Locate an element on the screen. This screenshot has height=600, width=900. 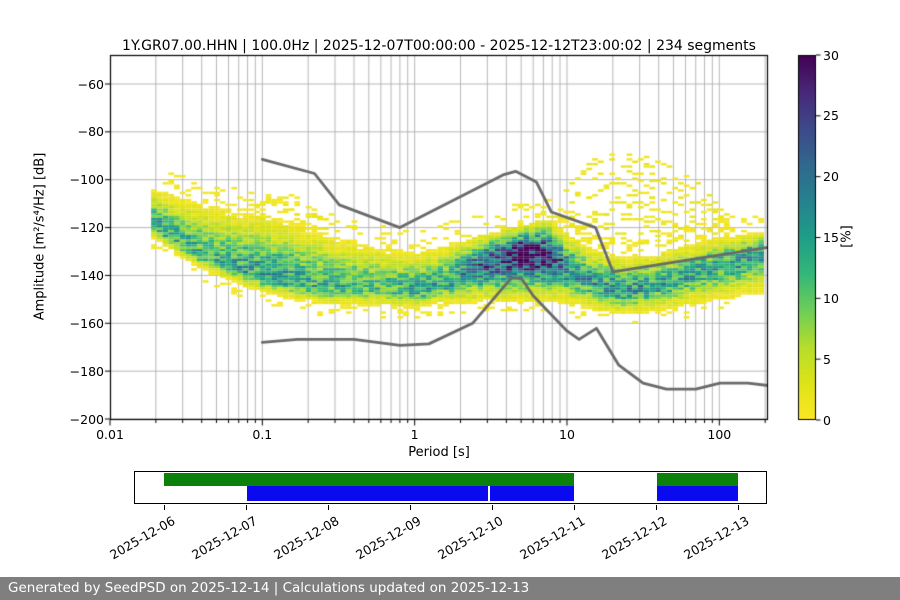
y-tick-label: −100 is located at coordinates (86, 180).